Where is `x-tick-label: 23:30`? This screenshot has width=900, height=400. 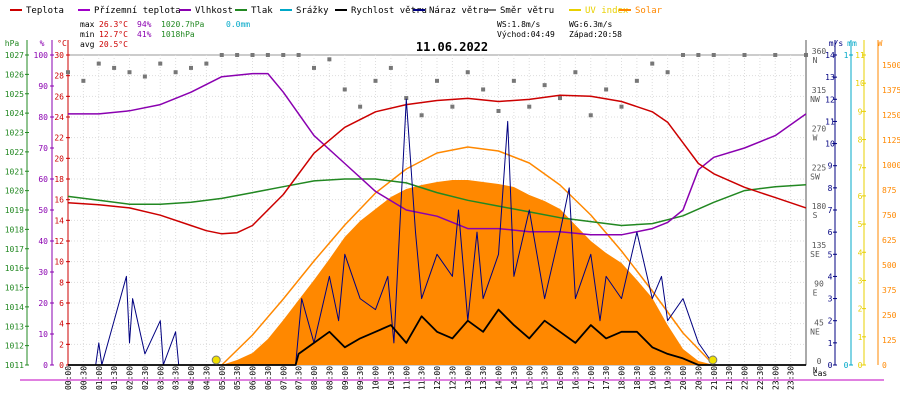 x-tick-label: 23:30 is located at coordinates (791, 378).